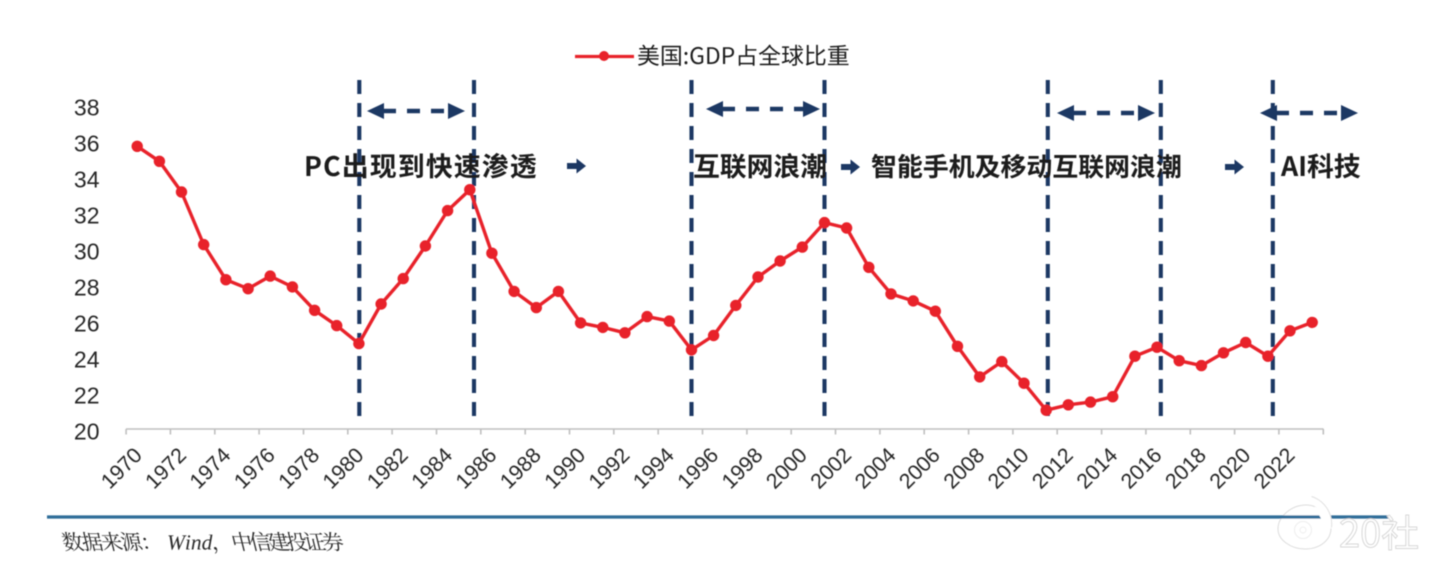 The image size is (1439, 564). I want to click on svg-text: 26, so click(87, 324).